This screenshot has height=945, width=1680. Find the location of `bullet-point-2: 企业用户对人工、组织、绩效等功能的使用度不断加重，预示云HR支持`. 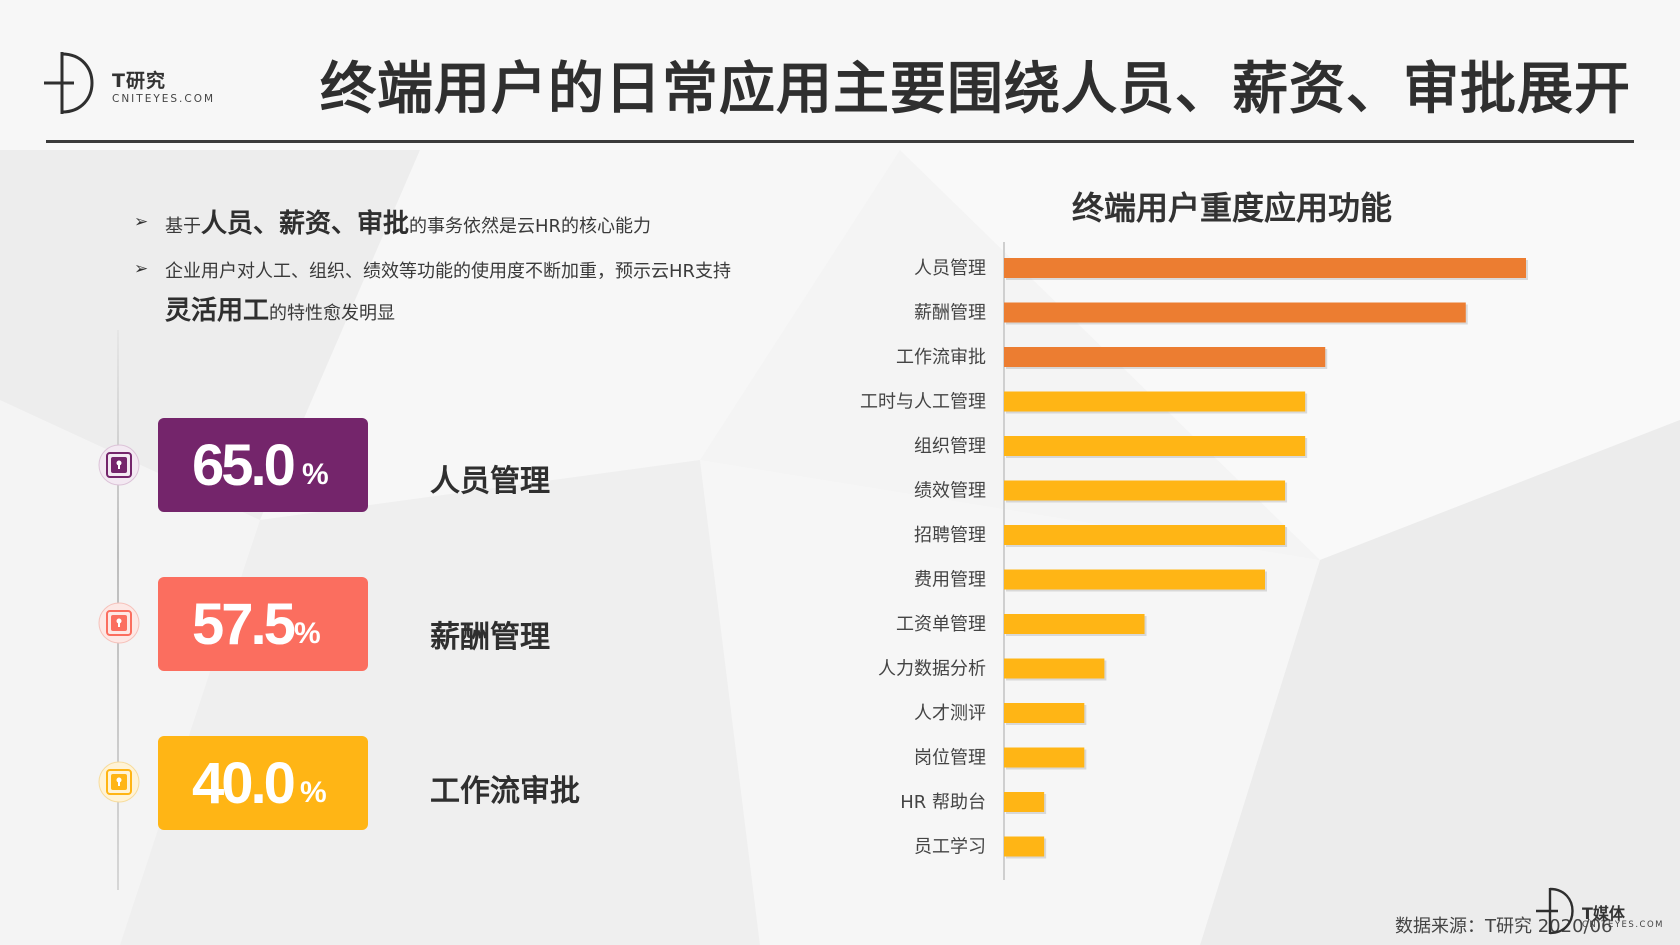

bullet-point-2: 企业用户对人工、组织、绩效等功能的使用度不断加重，预示云HR支持 is located at coordinates (448, 271).